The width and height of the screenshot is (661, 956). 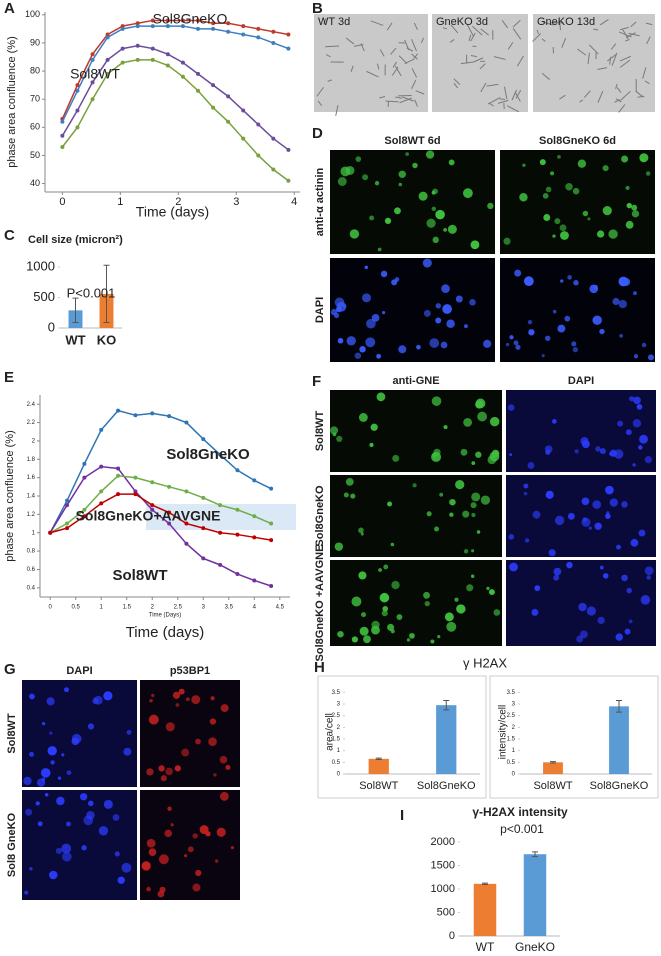 What do you see at coordinates (9, 235) in the screenshot?
I see `panel-label: C` at bounding box center [9, 235].